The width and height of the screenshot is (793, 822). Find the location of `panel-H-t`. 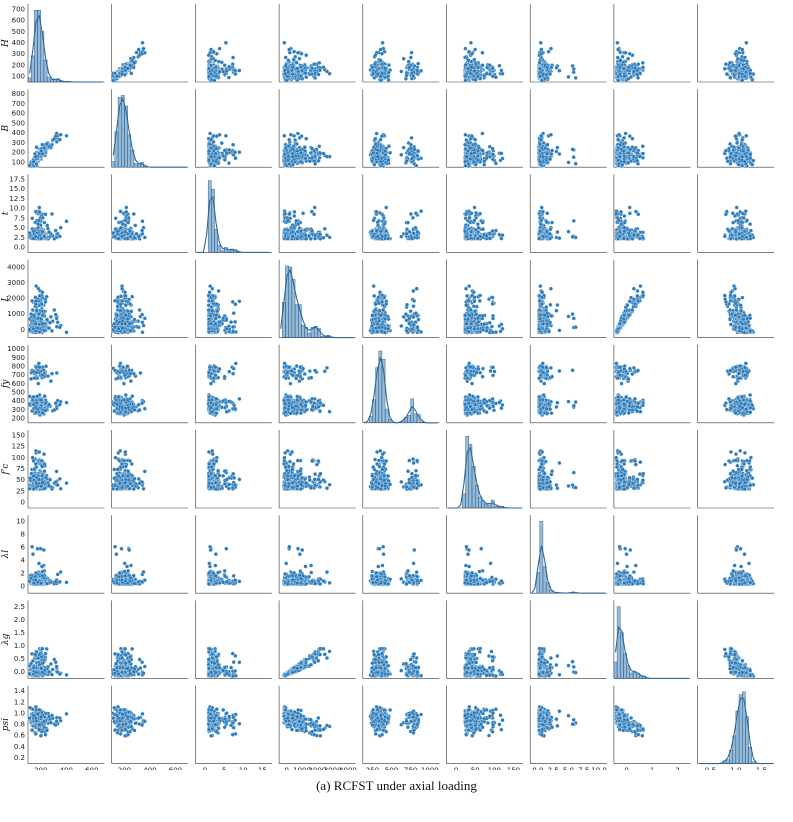

panel-H-t is located at coordinates (233, 43).